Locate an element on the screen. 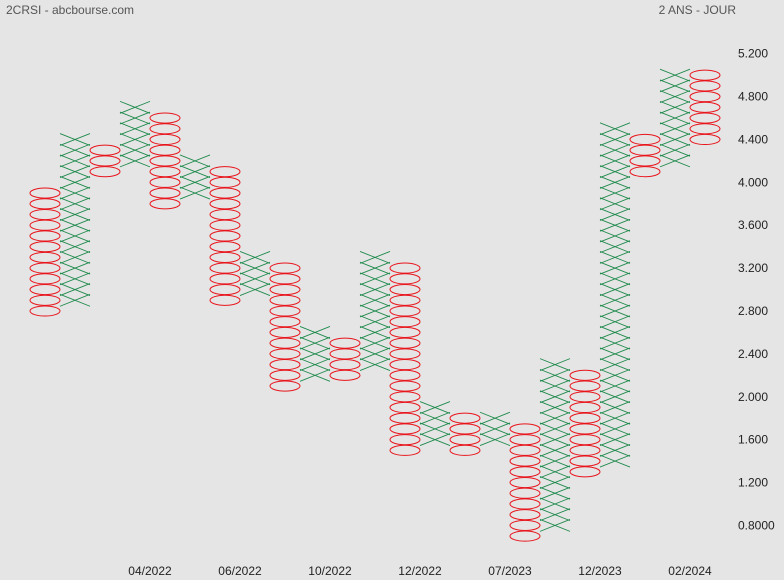 The image size is (784, 580). chart-source-title: 2CRSI - abcbourse.com is located at coordinates (70, 10).